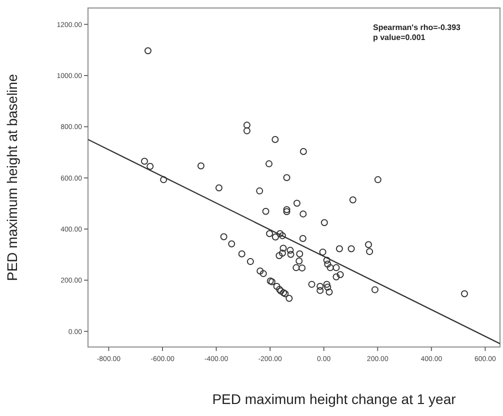 This screenshot has height=416, width=503. Describe the element at coordinates (334, 399) in the screenshot. I see `x-axis-title: PED maximum height change at 1 year` at that location.